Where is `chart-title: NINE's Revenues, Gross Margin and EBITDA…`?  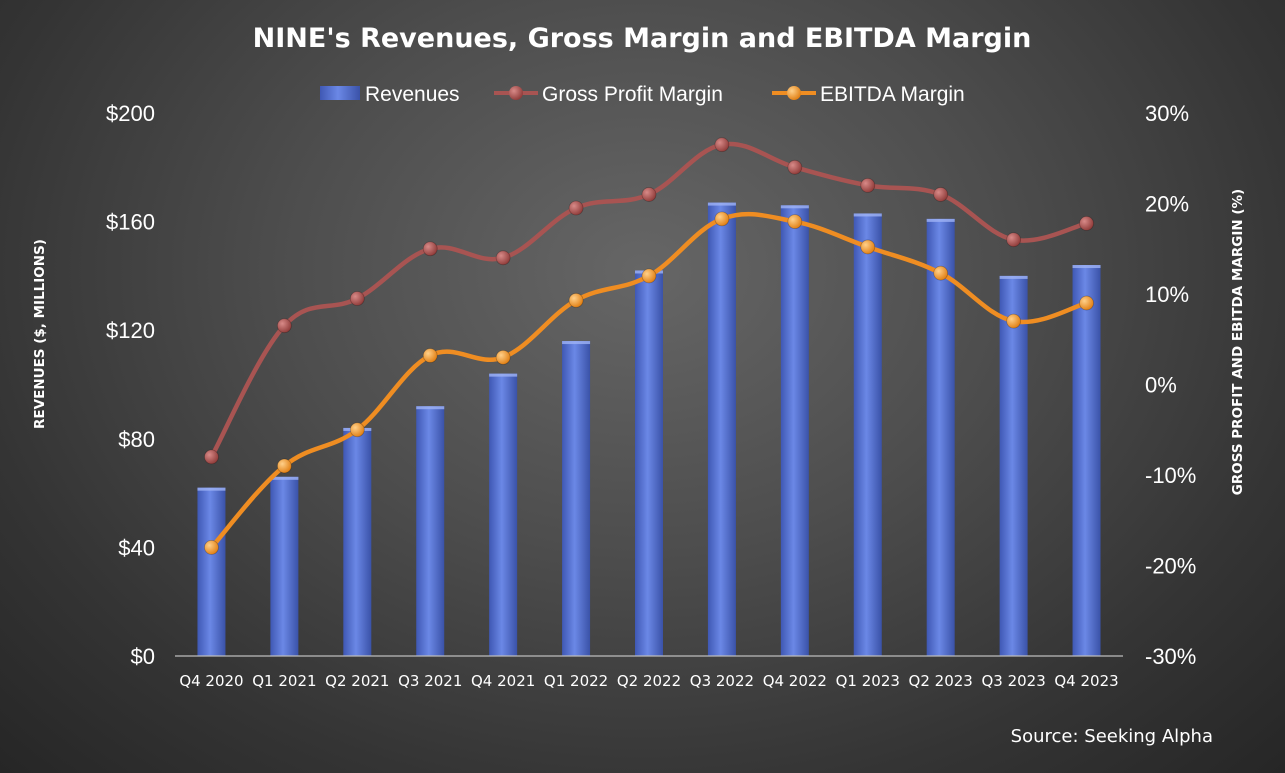 chart-title: NINE's Revenues, Gross Margin and EBITDA… is located at coordinates (642, 38).